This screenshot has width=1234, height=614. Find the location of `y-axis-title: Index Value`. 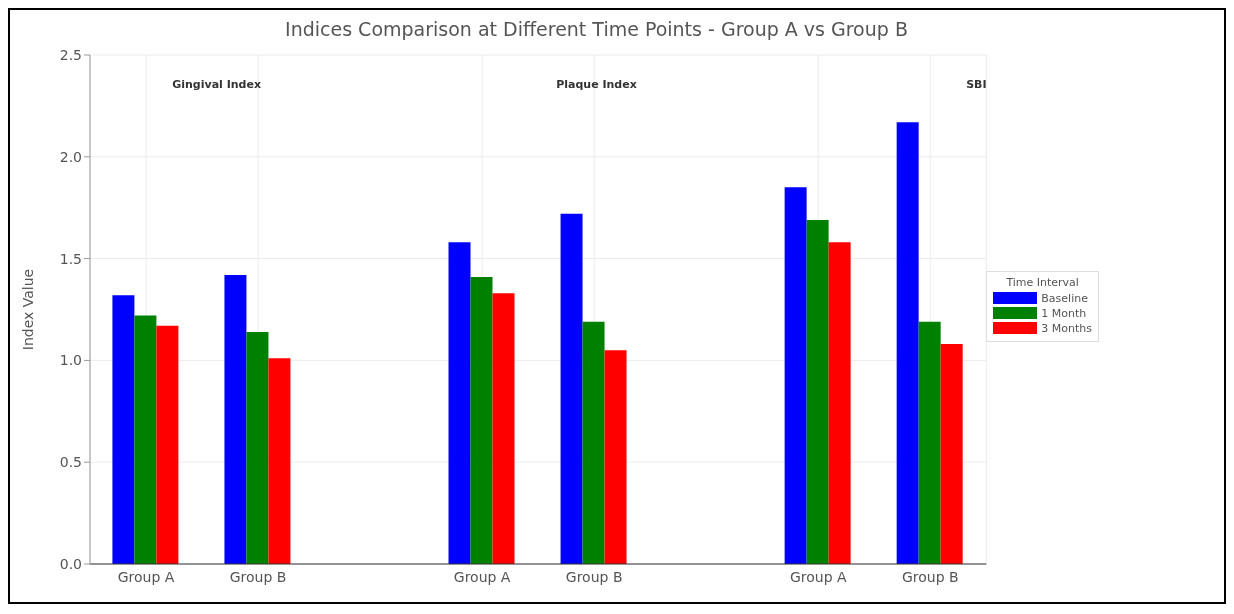

y-axis-title: Index Value is located at coordinates (27, 309).